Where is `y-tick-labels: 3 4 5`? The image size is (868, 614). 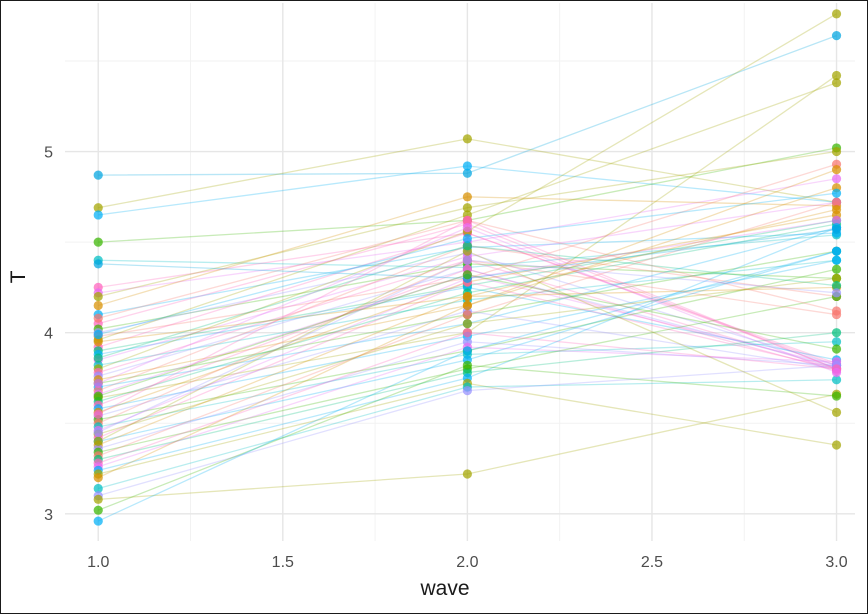 y-tick-labels: 3 4 5 is located at coordinates (48, 334).